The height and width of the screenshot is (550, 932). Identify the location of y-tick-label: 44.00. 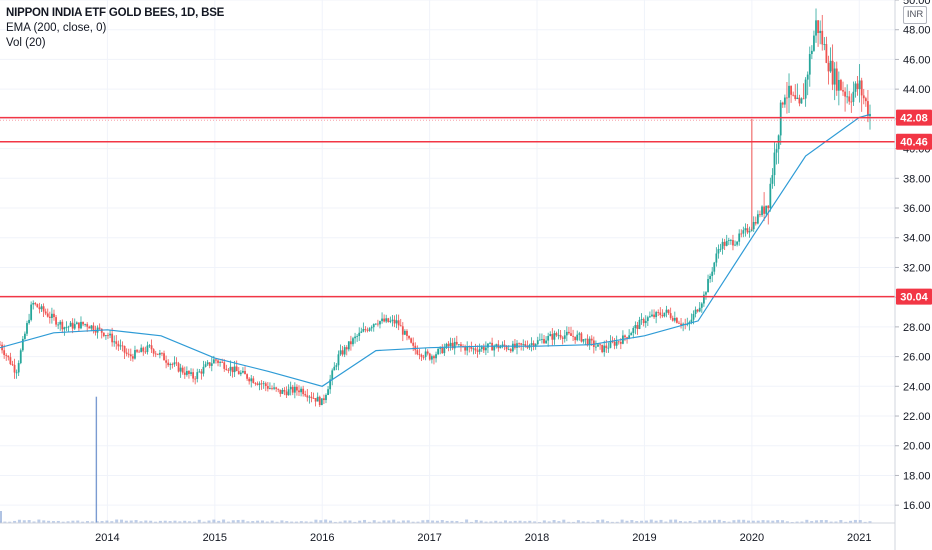
(917, 90).